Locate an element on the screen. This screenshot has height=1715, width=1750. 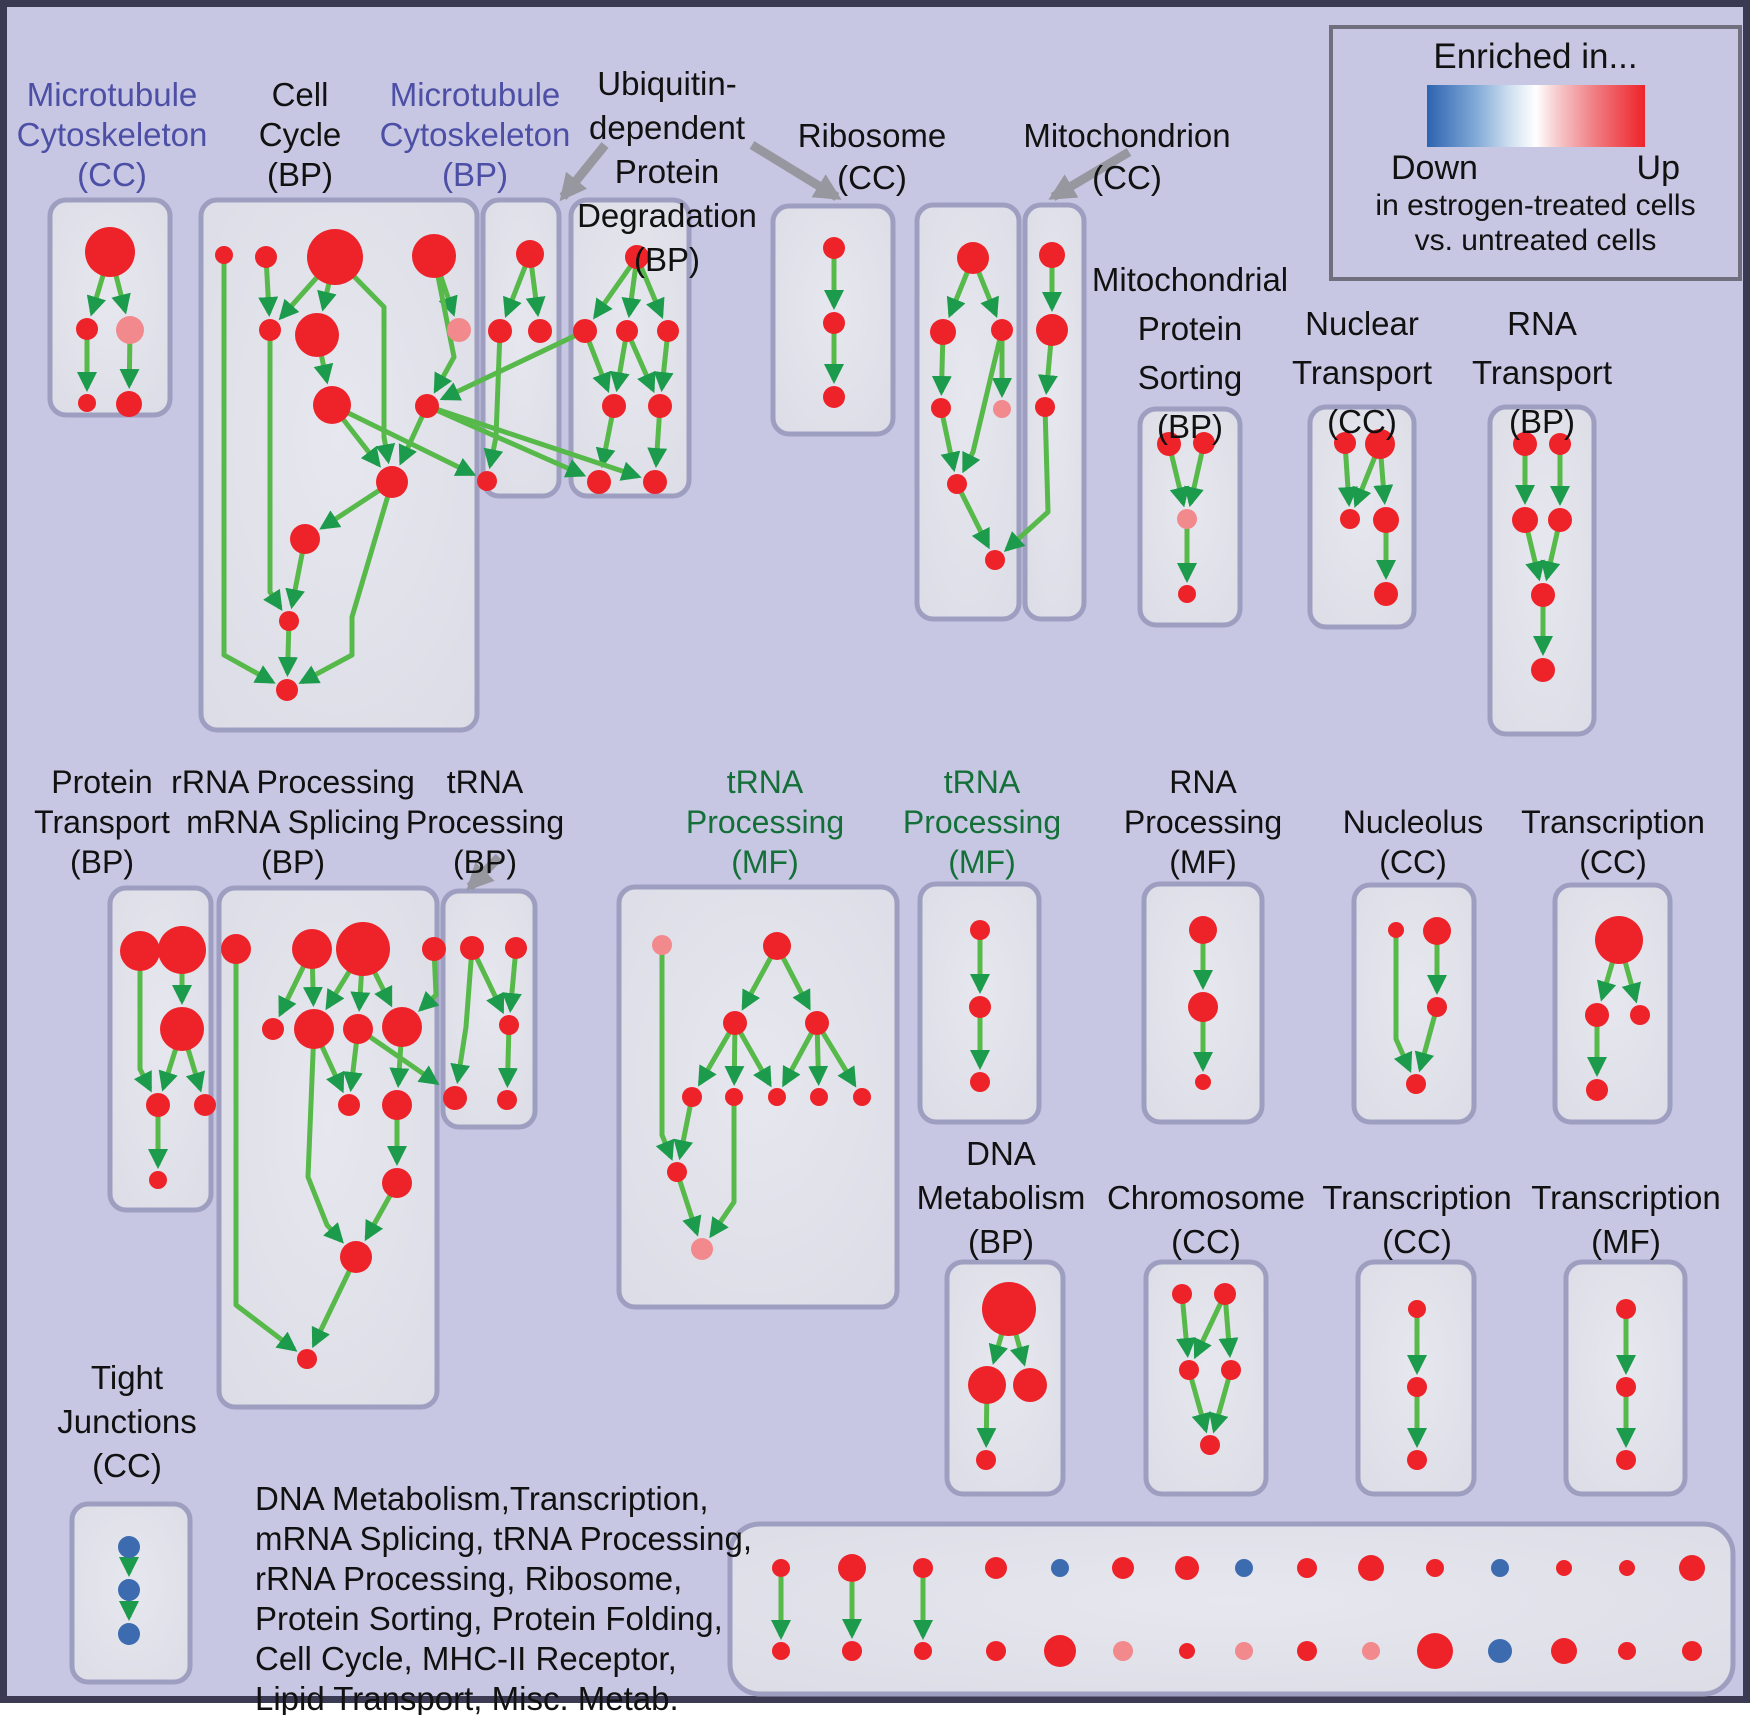
legend-subtitle-1: in estrogen-treated cells is located at coordinates (1535, 205).